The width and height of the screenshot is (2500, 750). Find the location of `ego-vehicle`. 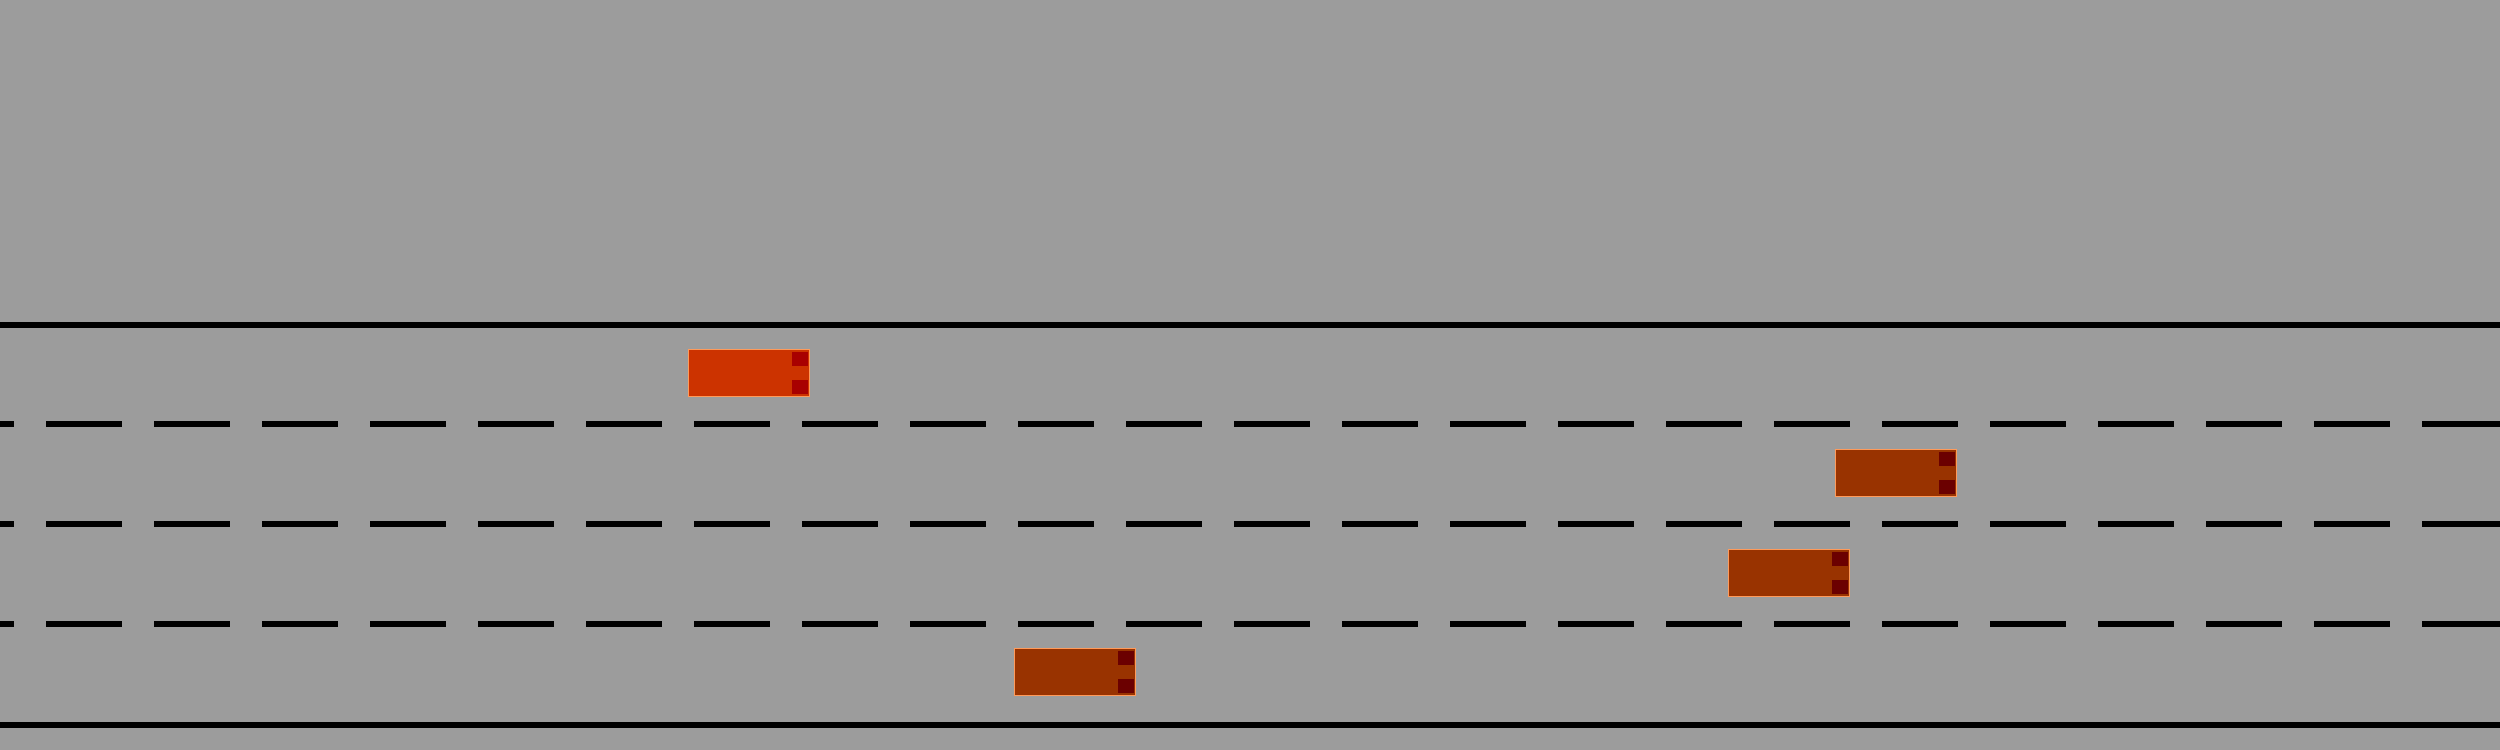

ego-vehicle is located at coordinates (749, 373).